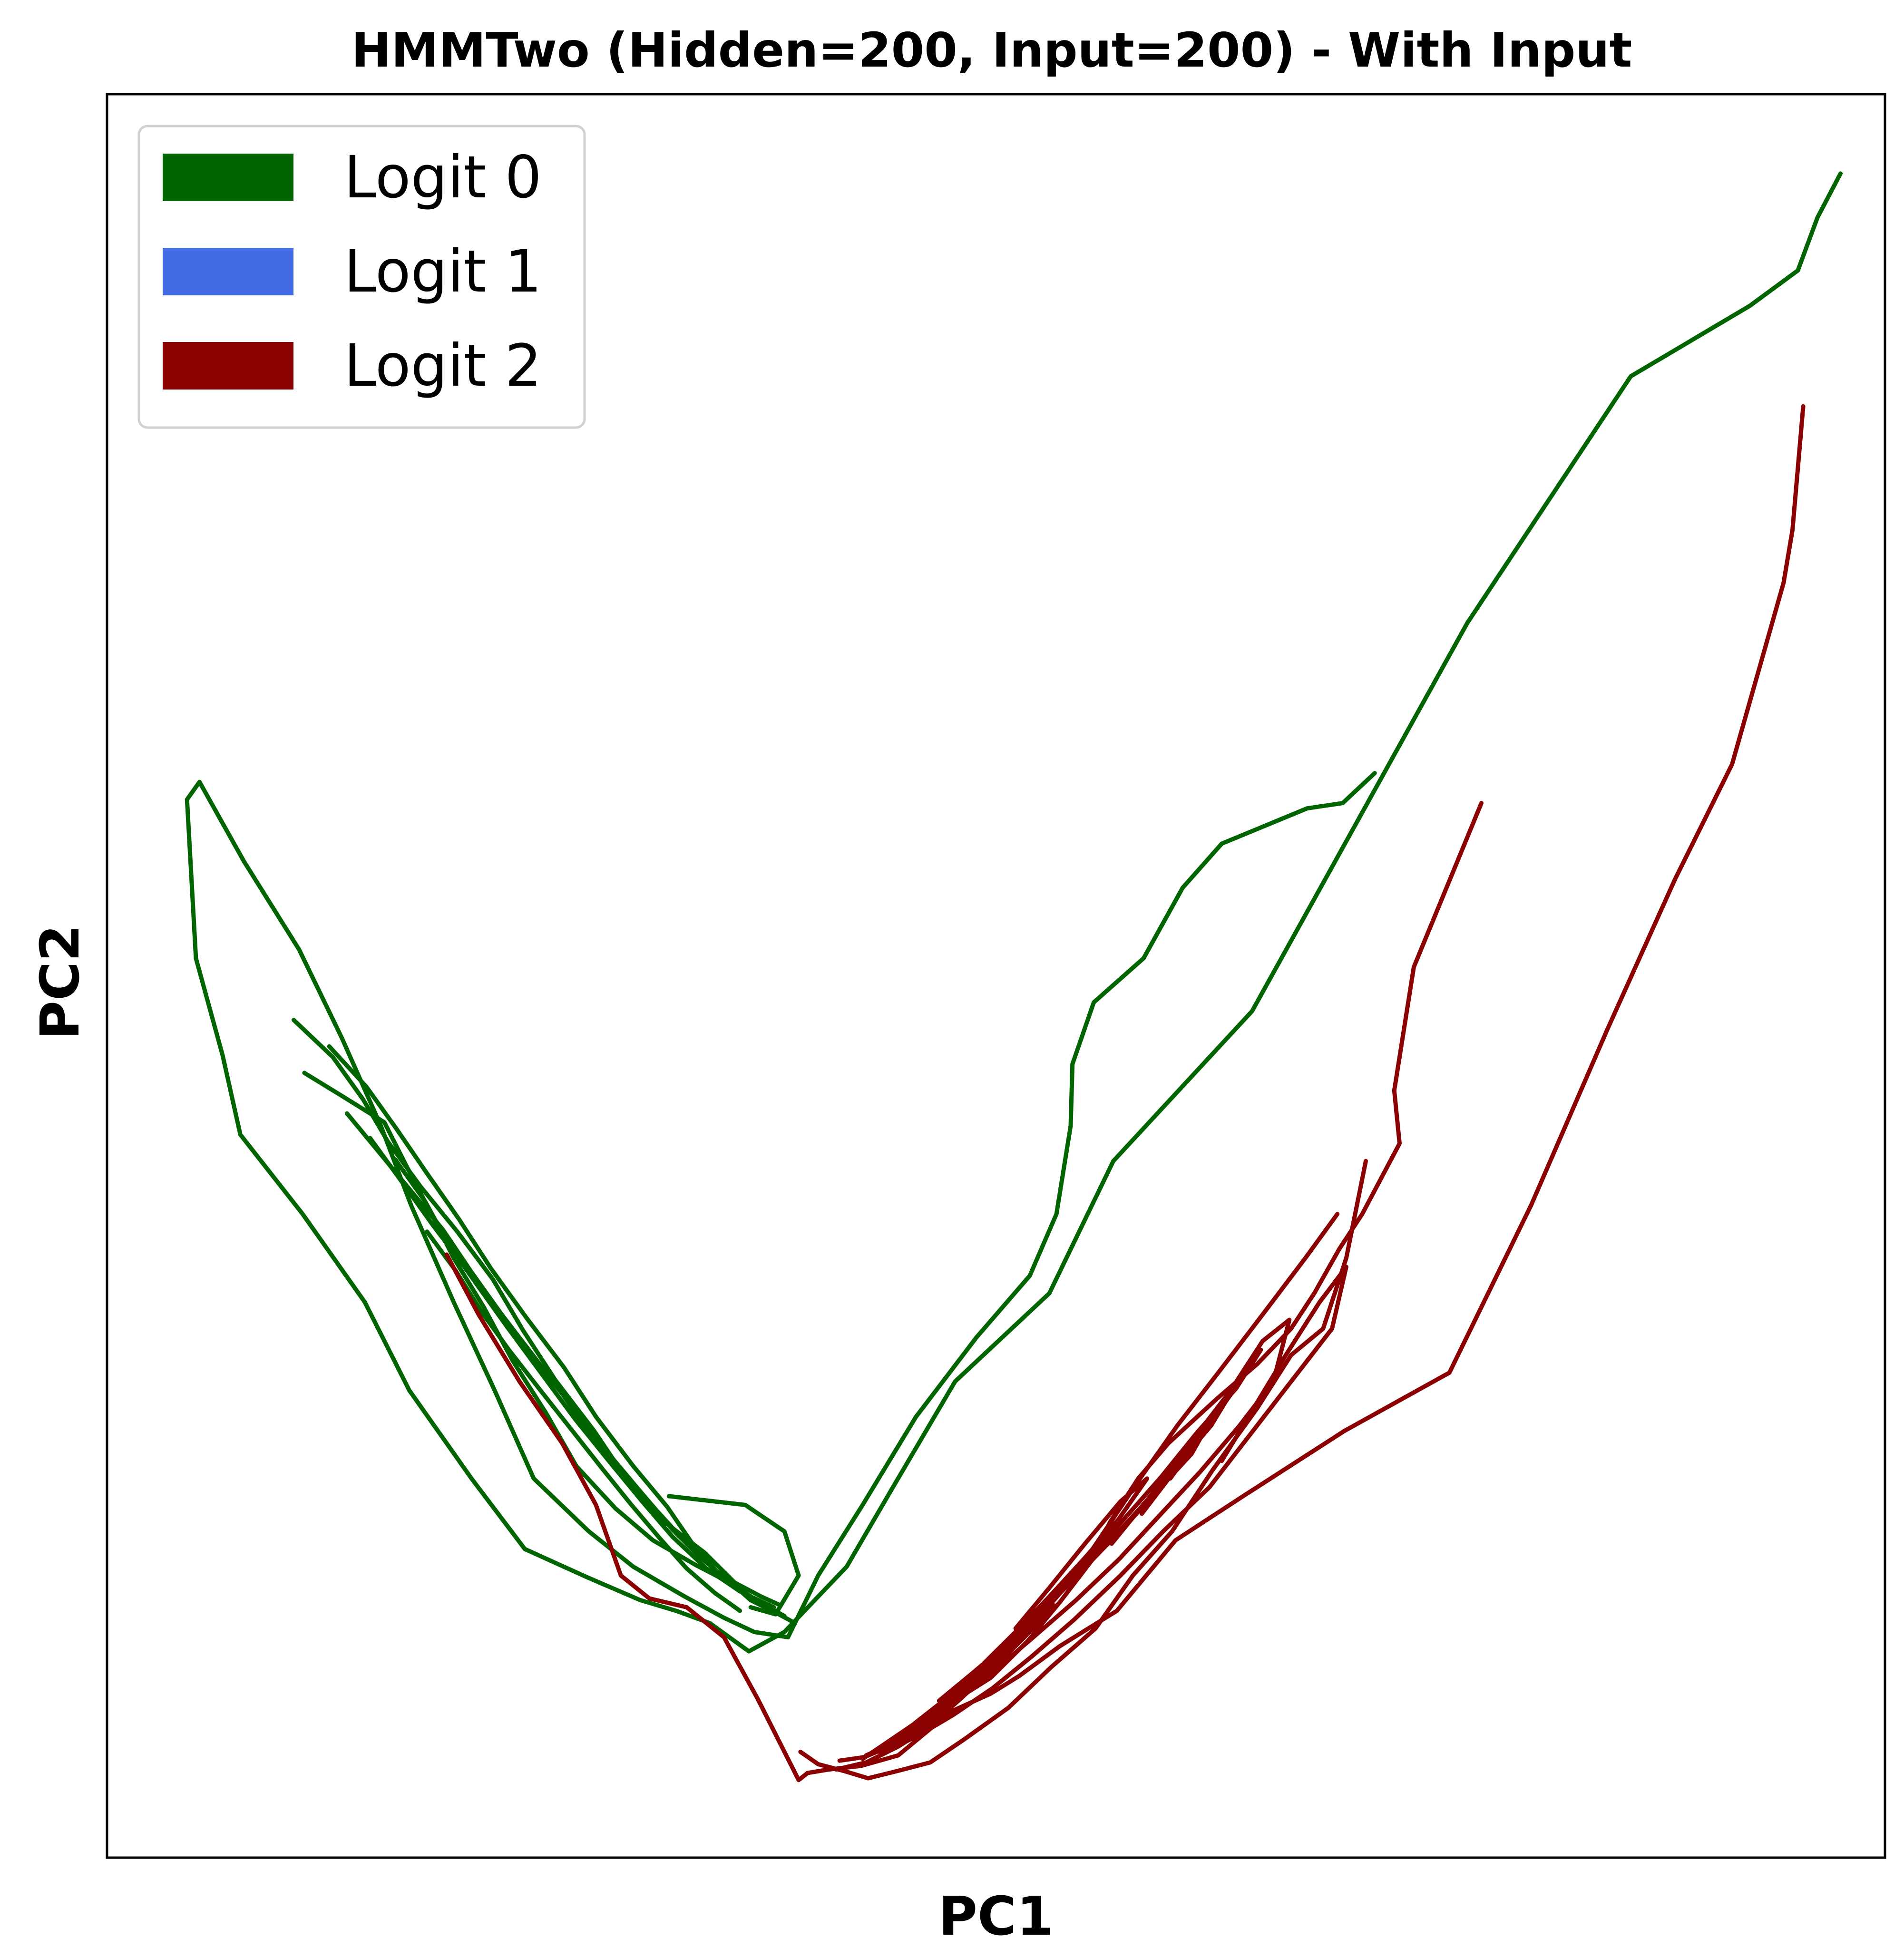  I want to click on legend-label-logit-0: Logit 0, so click(443, 177).